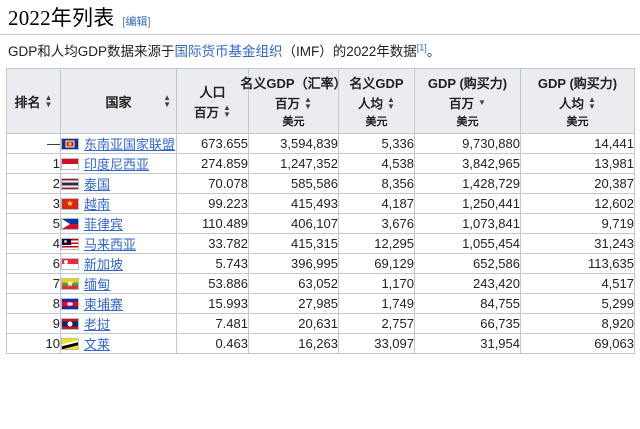  What do you see at coordinates (227, 111) in the screenshot?
I see `sort-arrow-population-icon: ▲ ▼` at bounding box center [227, 111].